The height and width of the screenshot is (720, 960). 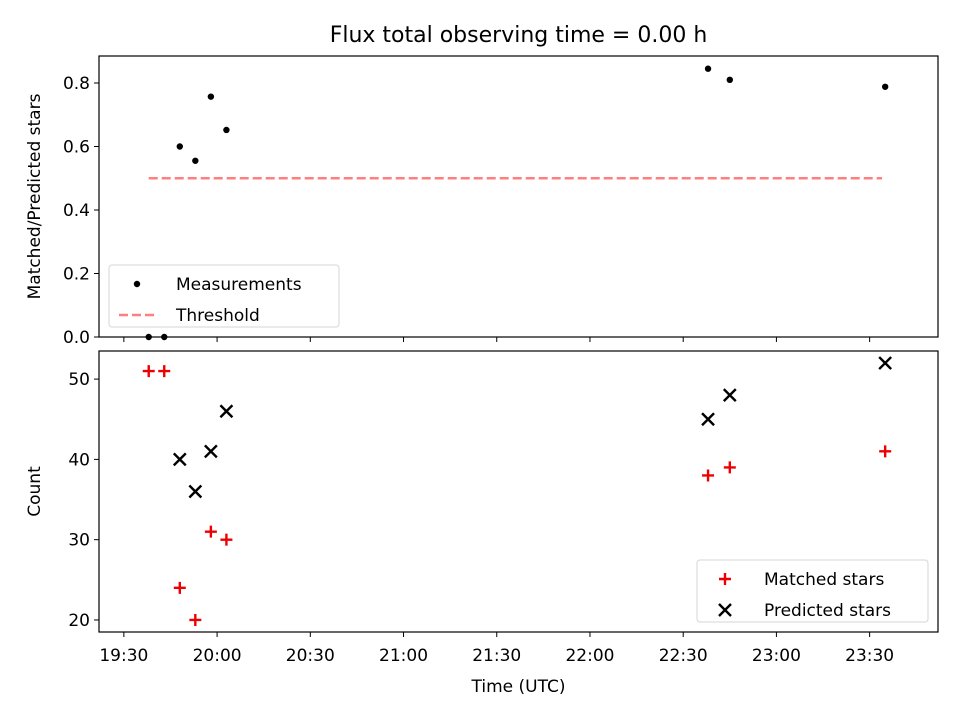 I want to click on x-tick-label: 22:30, so click(x=683, y=656).